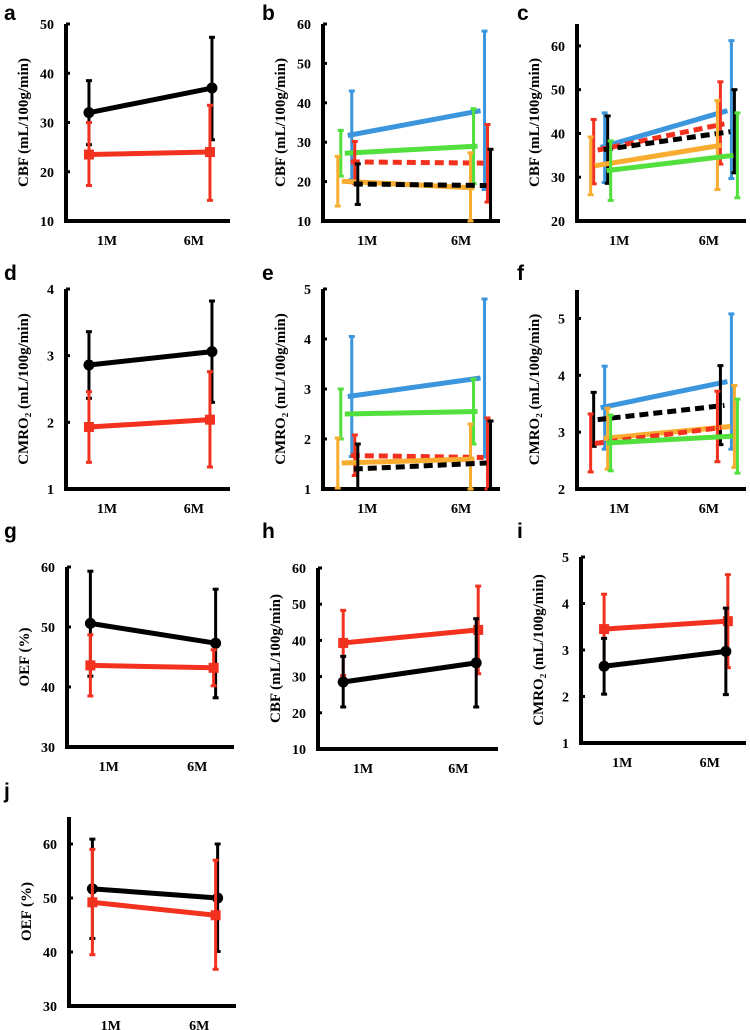 This screenshot has height=1030, width=750. I want to click on panel-j: j 30 40 50 60 OEF (%) 1M 6M, so click(119, 905).